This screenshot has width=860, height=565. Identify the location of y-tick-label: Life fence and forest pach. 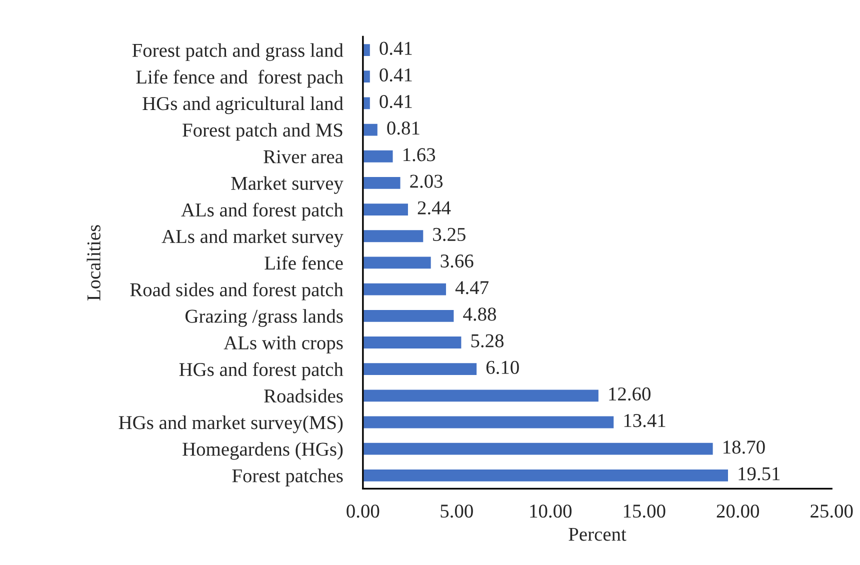
(240, 79).